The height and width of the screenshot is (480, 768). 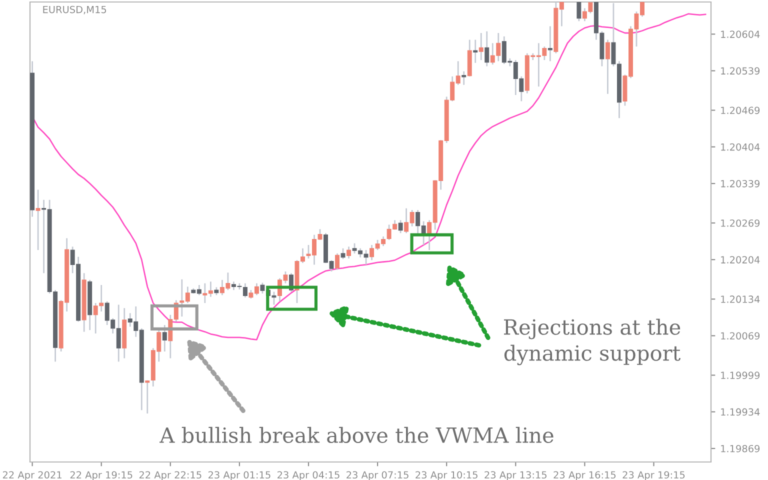 What do you see at coordinates (740, 299) in the screenshot?
I see `y-tick-label: 1.20134` at bounding box center [740, 299].